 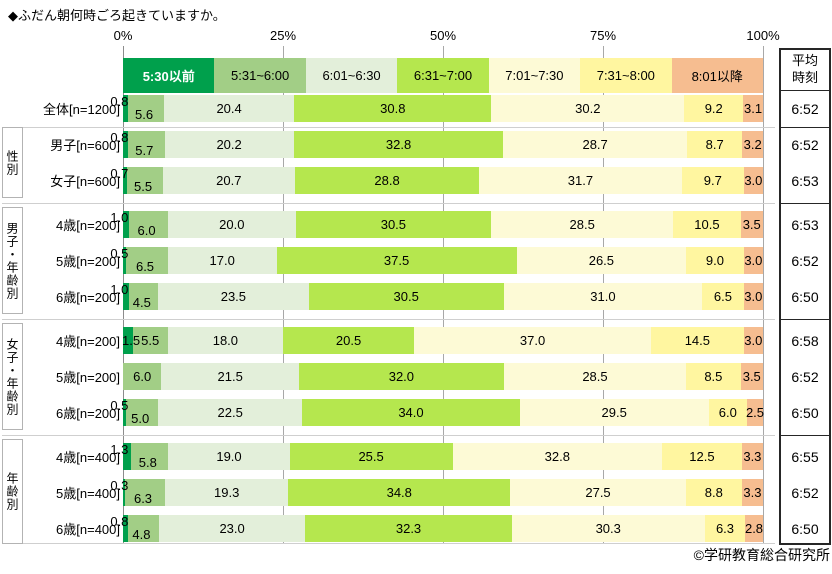 What do you see at coordinates (755, 412) in the screenshot?
I see `bar-segment: 2.5` at bounding box center [755, 412].